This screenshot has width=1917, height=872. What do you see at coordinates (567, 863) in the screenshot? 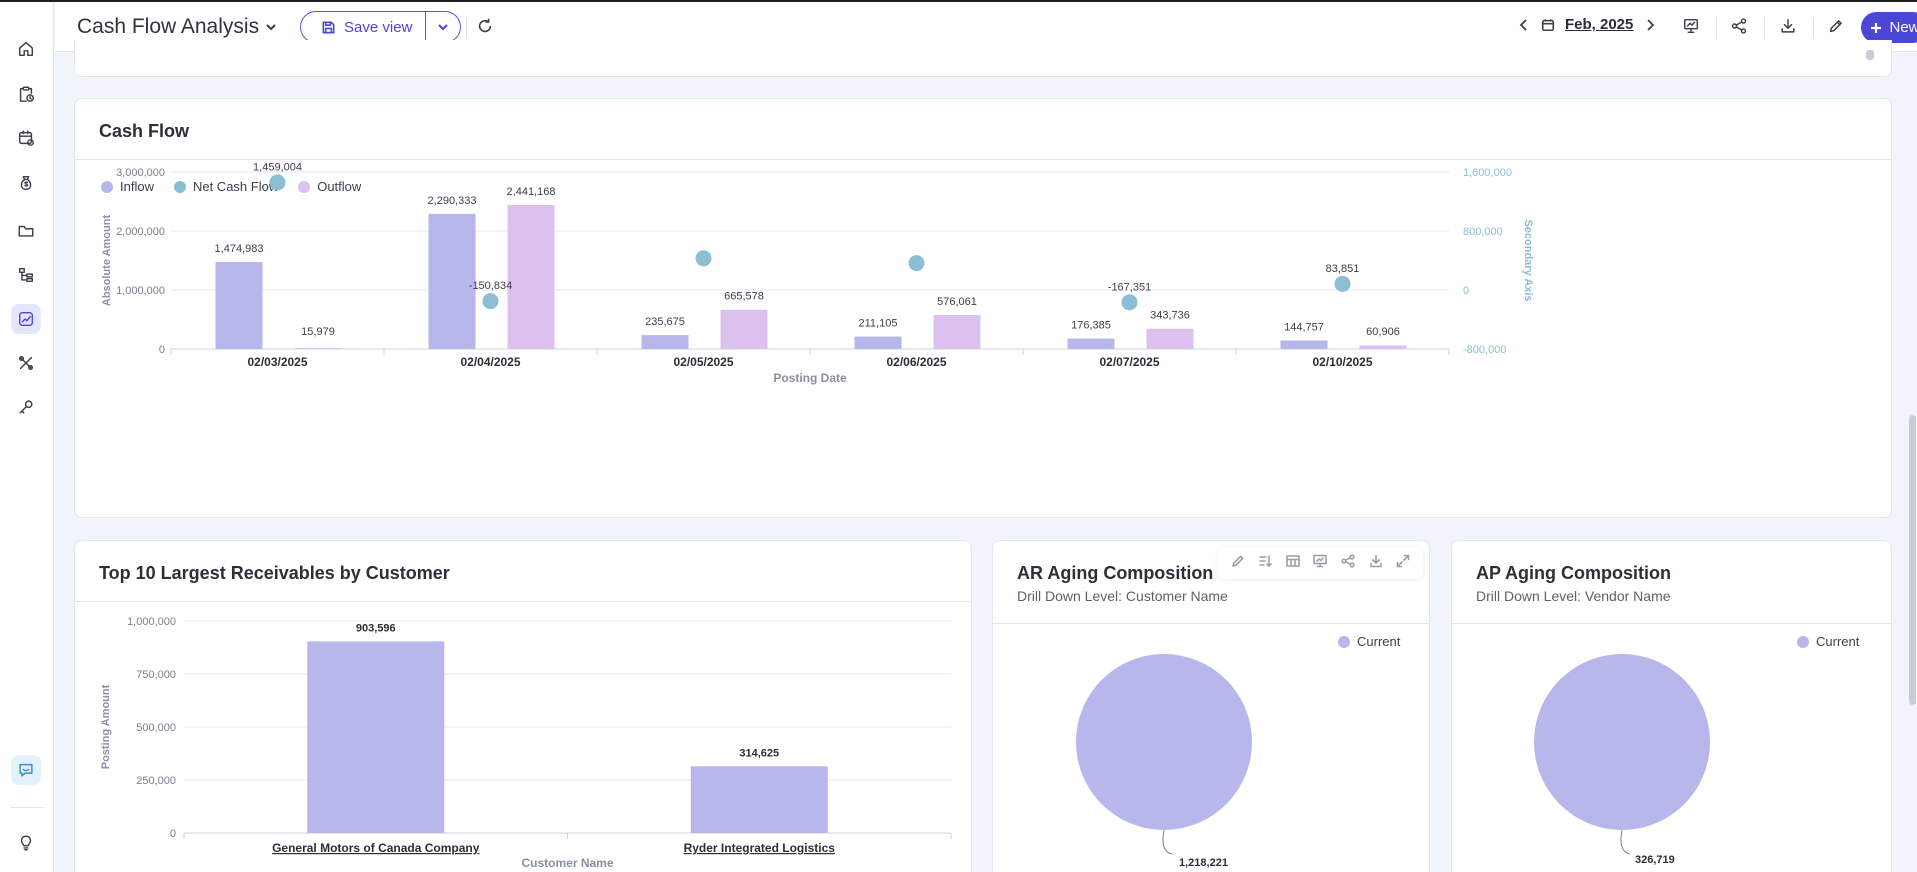
I see `x-axis-title: Customer Name` at bounding box center [567, 863].